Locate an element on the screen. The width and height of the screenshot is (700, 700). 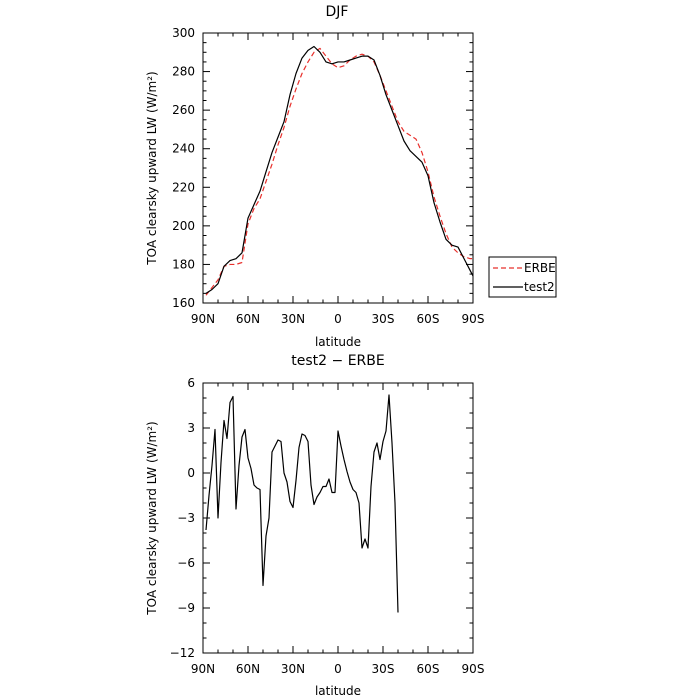
bottom-chart-ylabel: TOA clearsky upward LW (W/m²) is located at coordinates (152, 518).